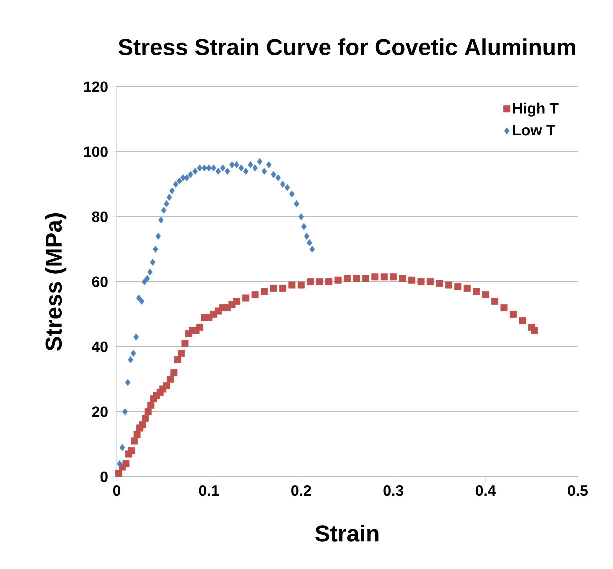  What do you see at coordinates (534, 130) in the screenshot?
I see `legend-label: Low T` at bounding box center [534, 130].